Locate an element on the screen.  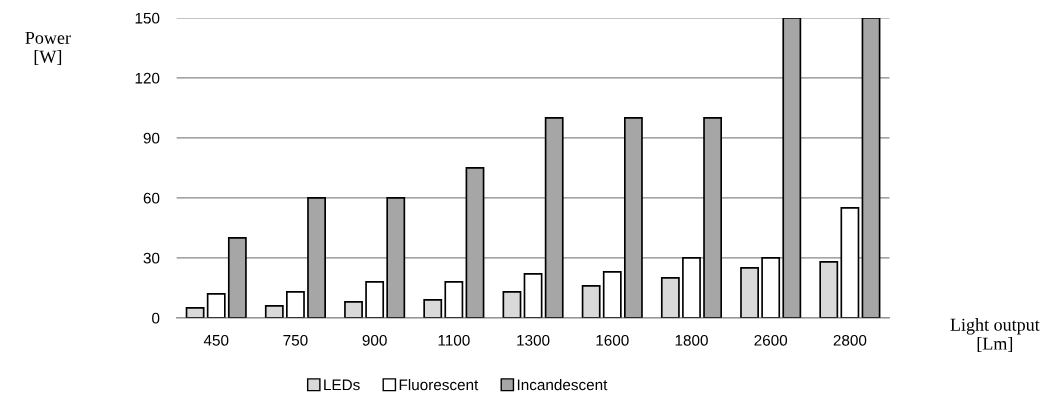
legend-label: LEDs is located at coordinates (342, 385).